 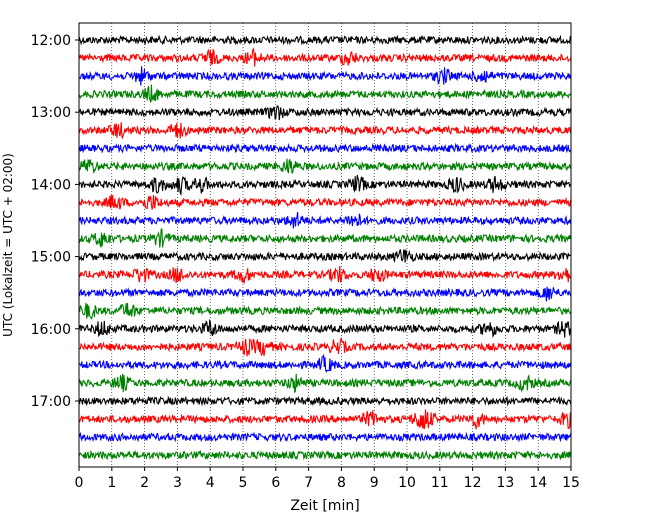 What do you see at coordinates (473, 483) in the screenshot?
I see `x-tick-label: 12` at bounding box center [473, 483].